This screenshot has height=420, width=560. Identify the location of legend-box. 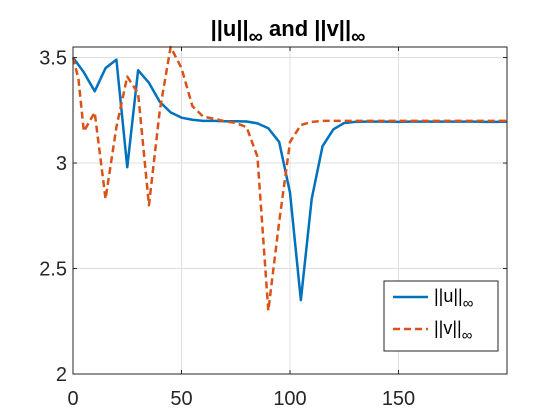
(441, 316).